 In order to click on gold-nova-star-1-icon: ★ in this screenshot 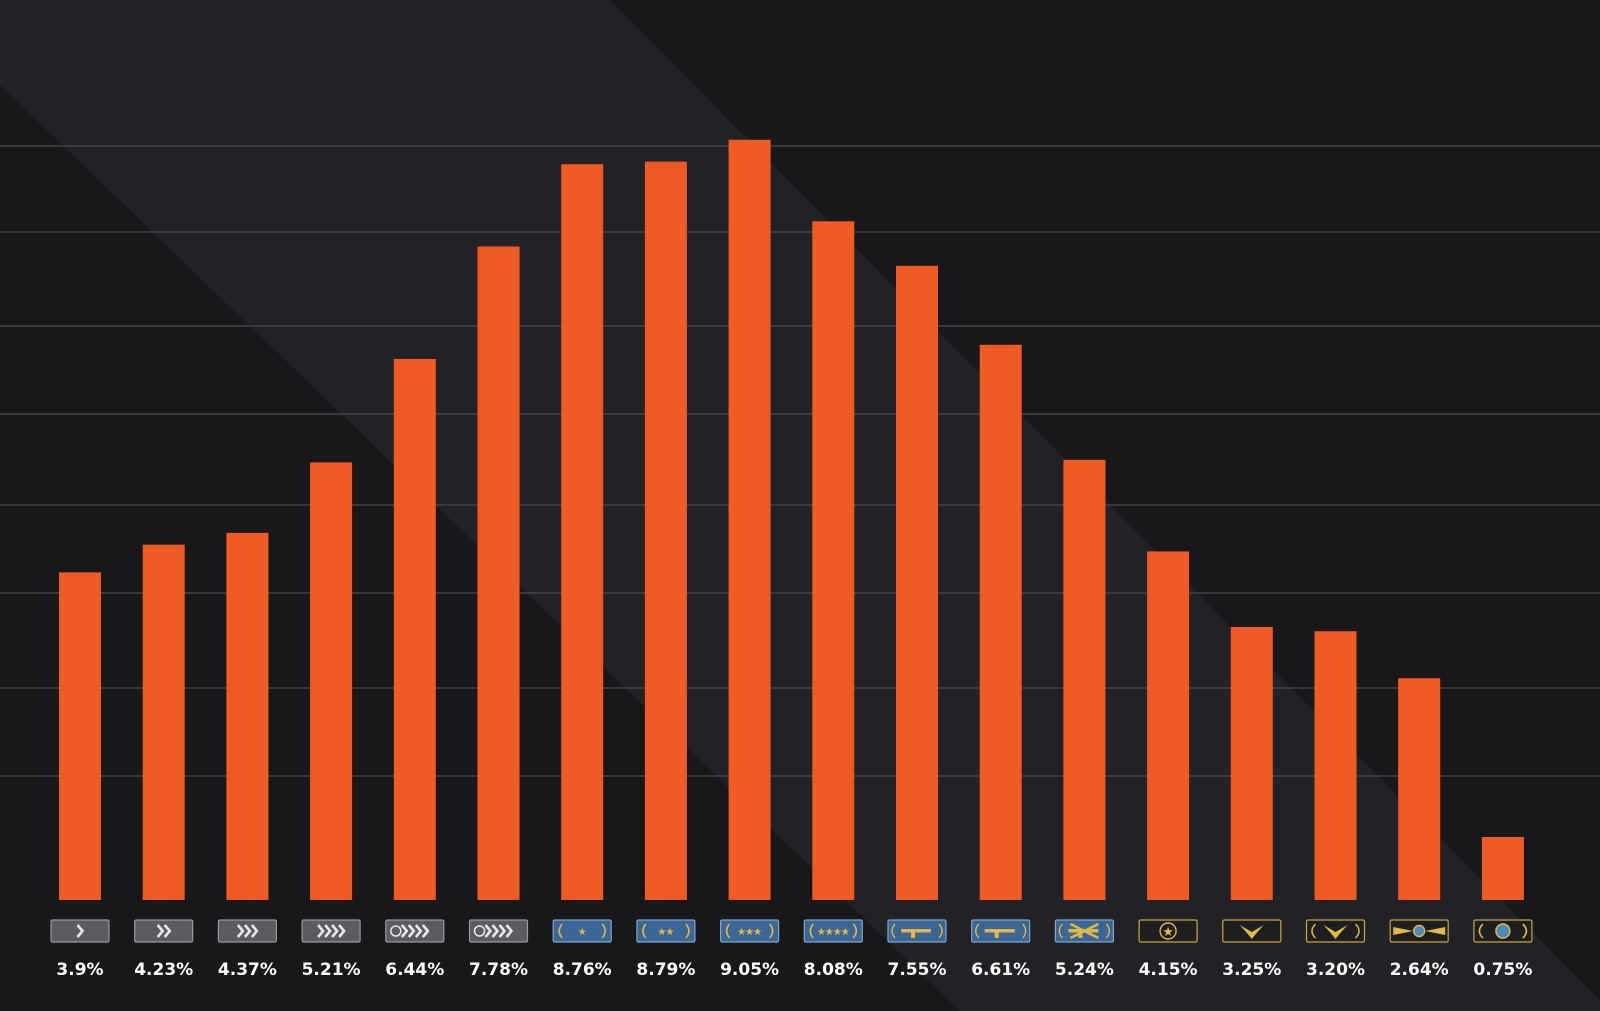, I will do `click(582, 931)`.